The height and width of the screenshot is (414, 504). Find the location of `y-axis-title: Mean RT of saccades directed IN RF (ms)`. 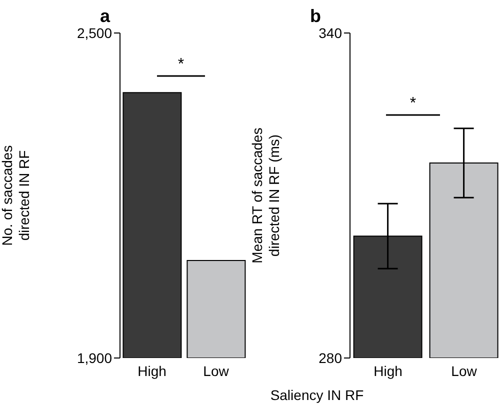

y-axis-title: Mean RT of saccades directed IN RF (ms) is located at coordinates (265, 196).